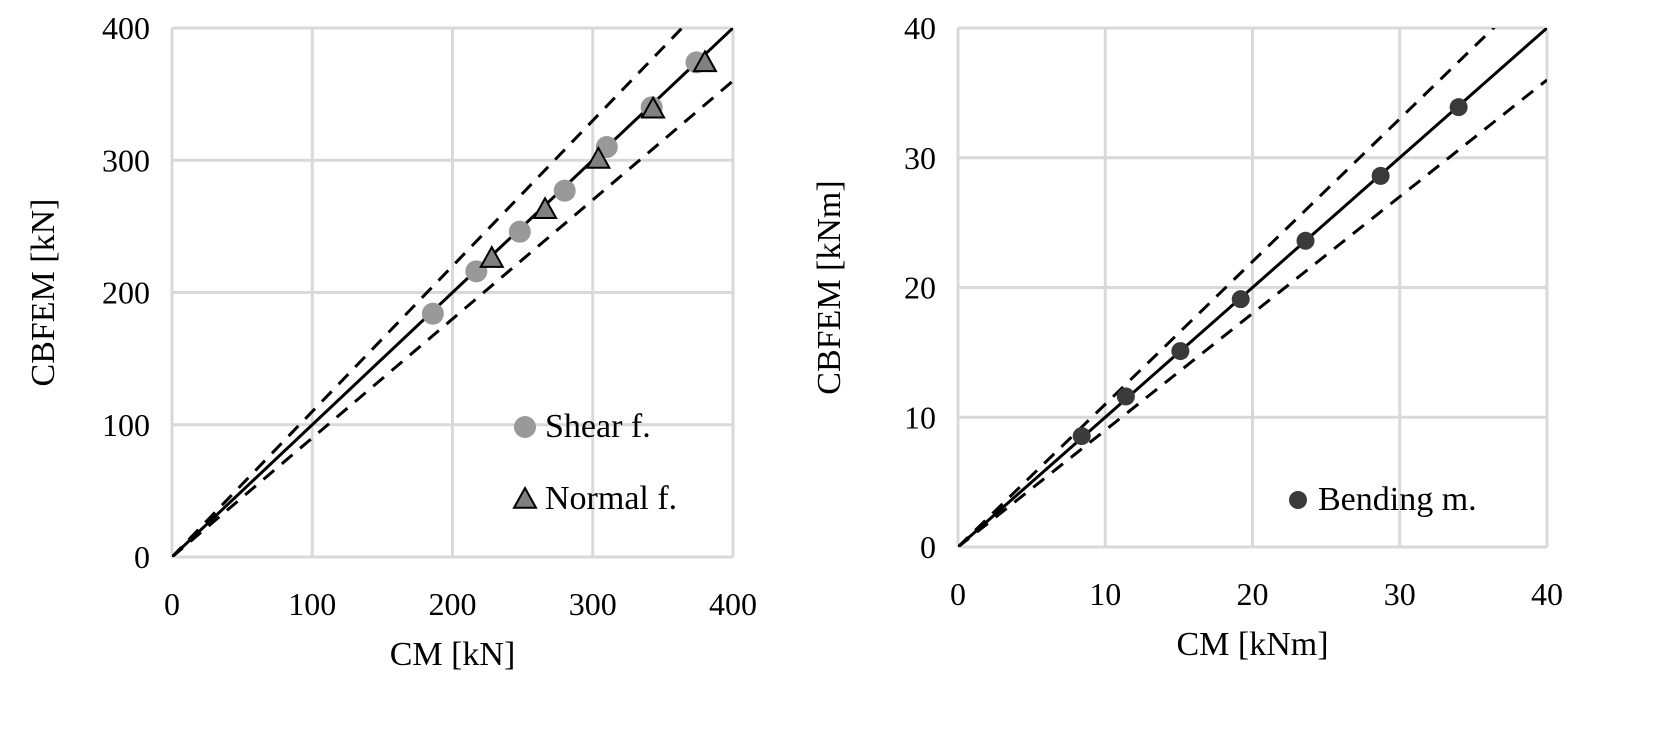 The image size is (1653, 734). Describe the element at coordinates (1252, 644) in the screenshot. I see `x-axis-title: CM [kNm]` at that location.